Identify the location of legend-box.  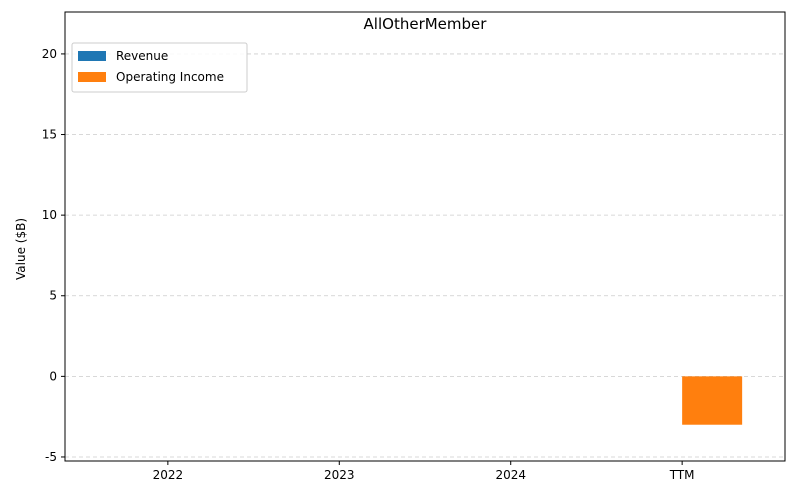
(159, 67).